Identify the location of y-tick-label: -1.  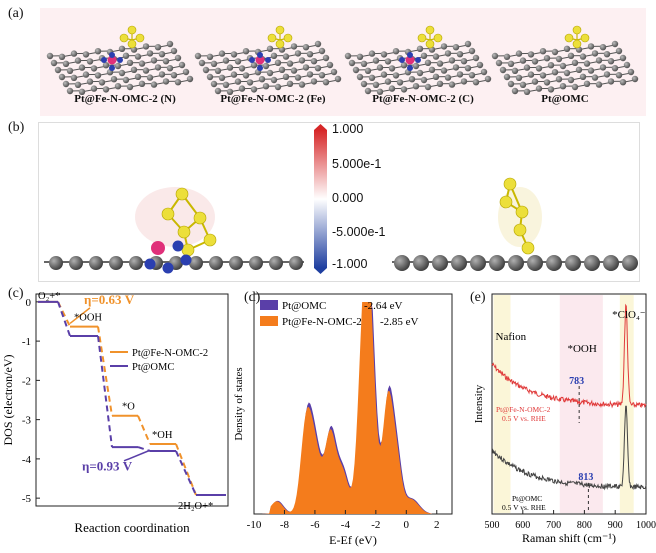
(26, 342).